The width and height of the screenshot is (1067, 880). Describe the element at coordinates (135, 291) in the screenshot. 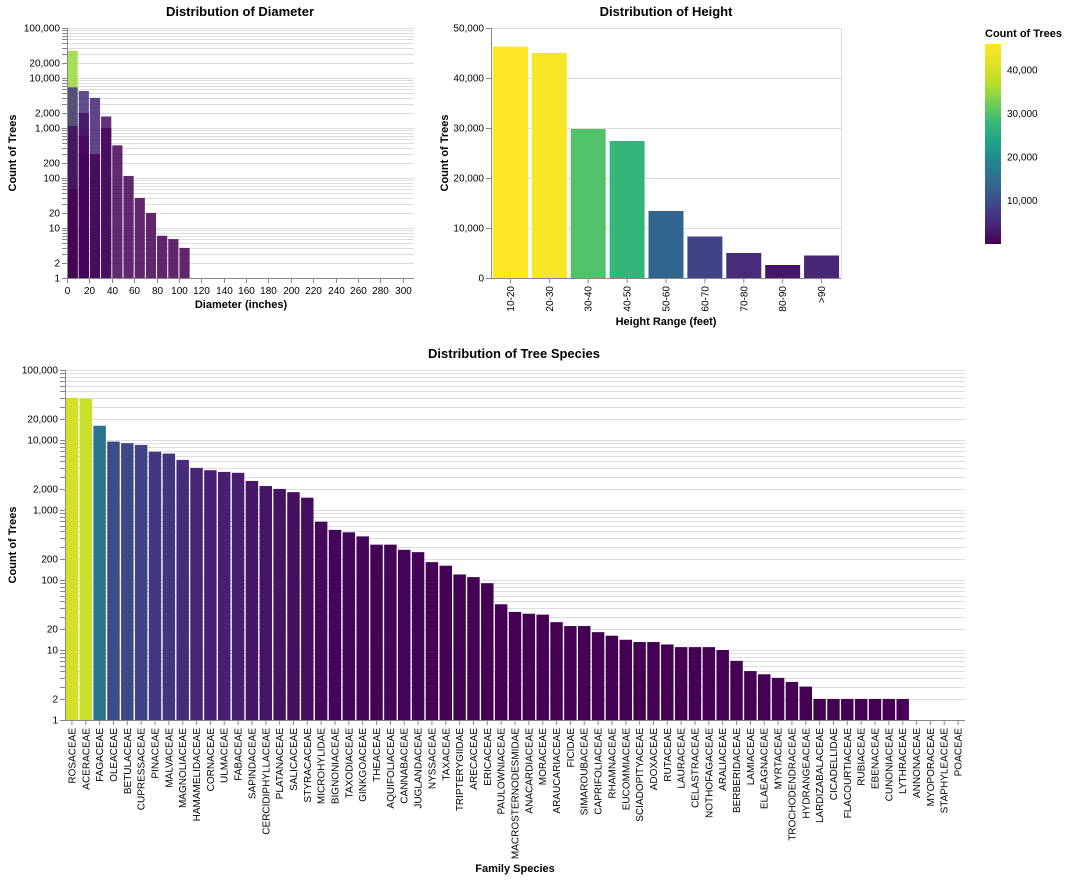

I see `diameter-x-tick-label: 60` at that location.